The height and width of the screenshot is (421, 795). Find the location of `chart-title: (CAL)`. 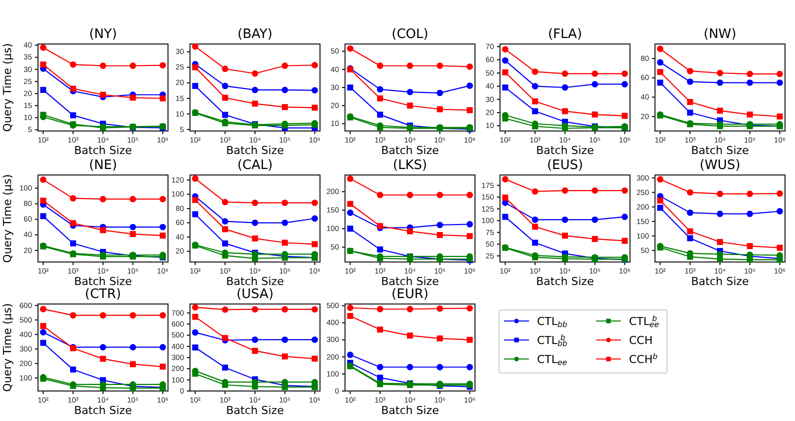

chart-title: (CAL) is located at coordinates (255, 165).